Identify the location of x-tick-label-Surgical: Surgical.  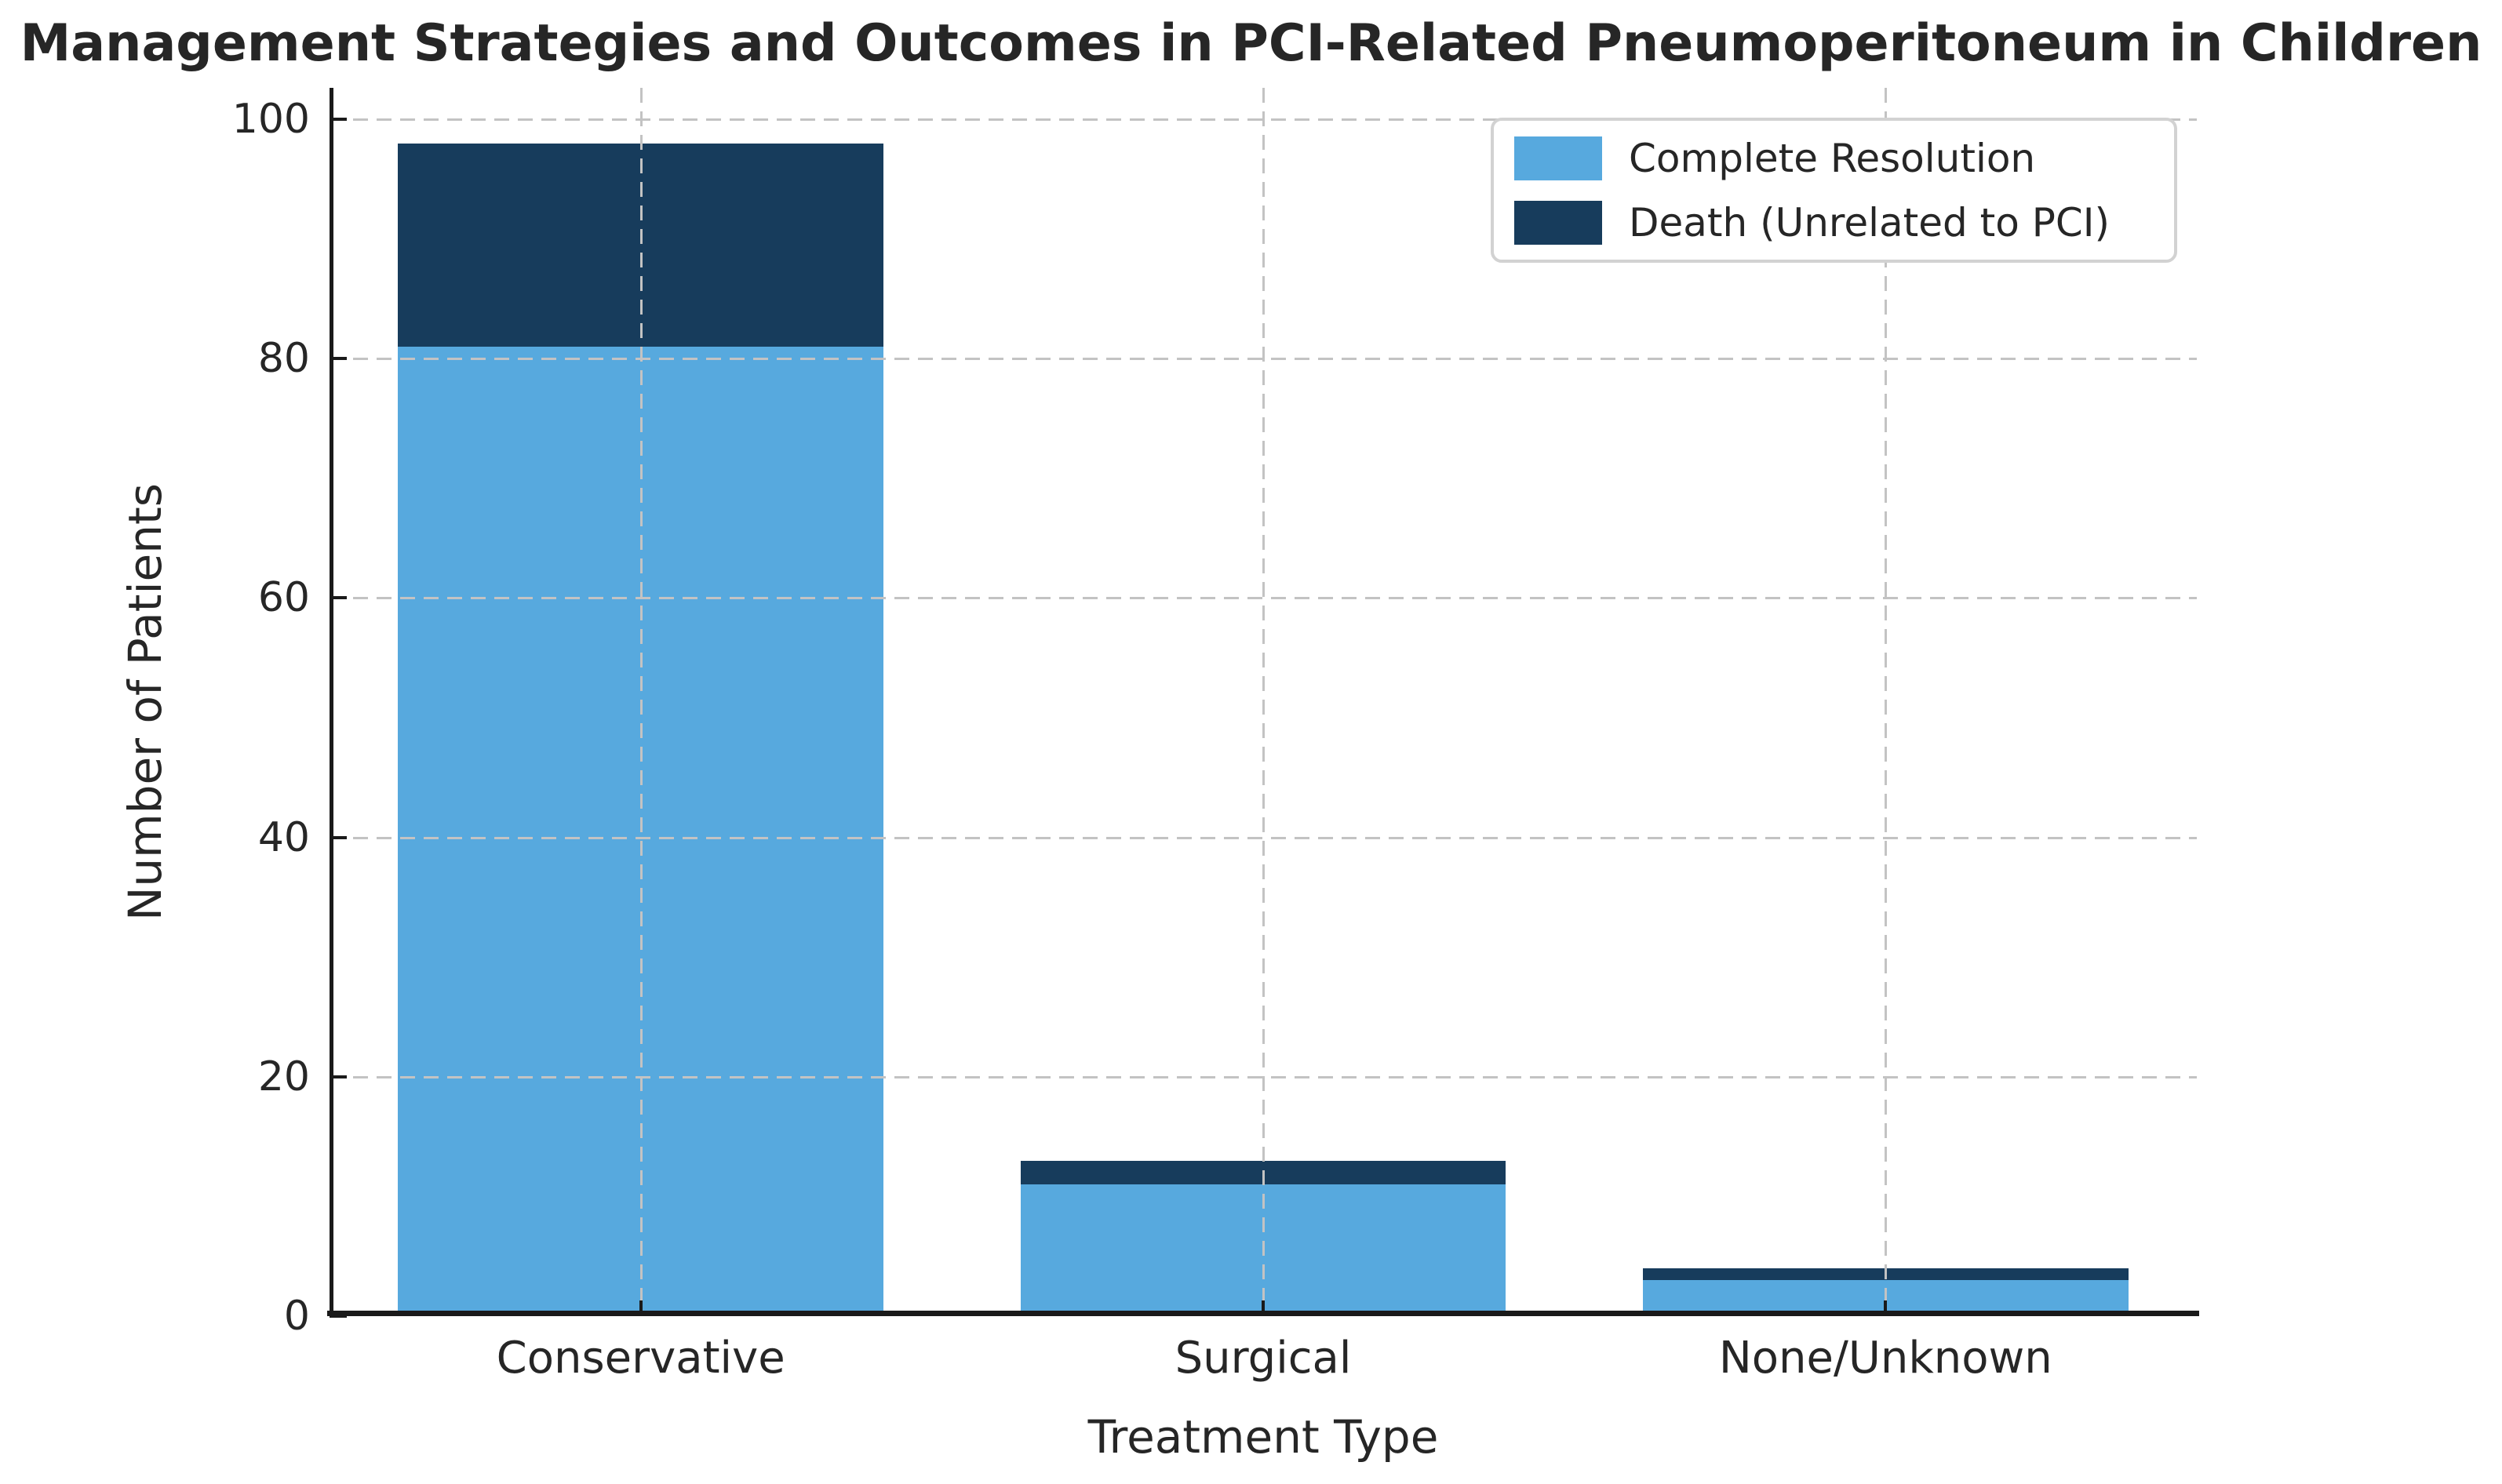
(1263, 1358).